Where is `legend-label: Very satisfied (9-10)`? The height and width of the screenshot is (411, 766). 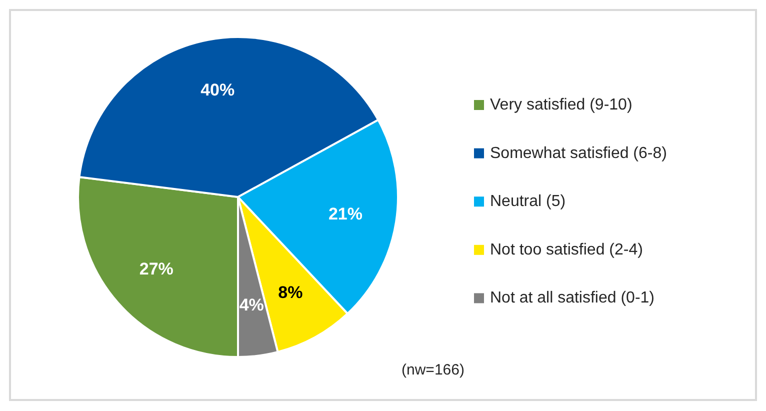
legend-label: Very satisfied (9-10) is located at coordinates (561, 105).